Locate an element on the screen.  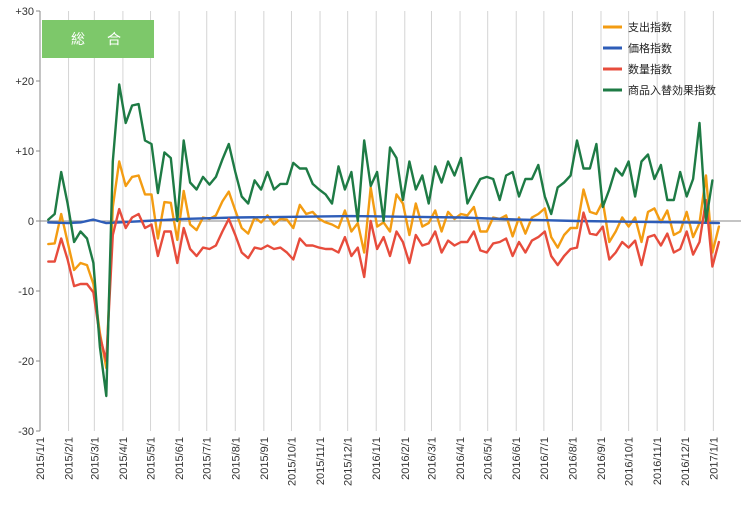
x-tick-label: 2016/10/1 is located at coordinates (630, 461).